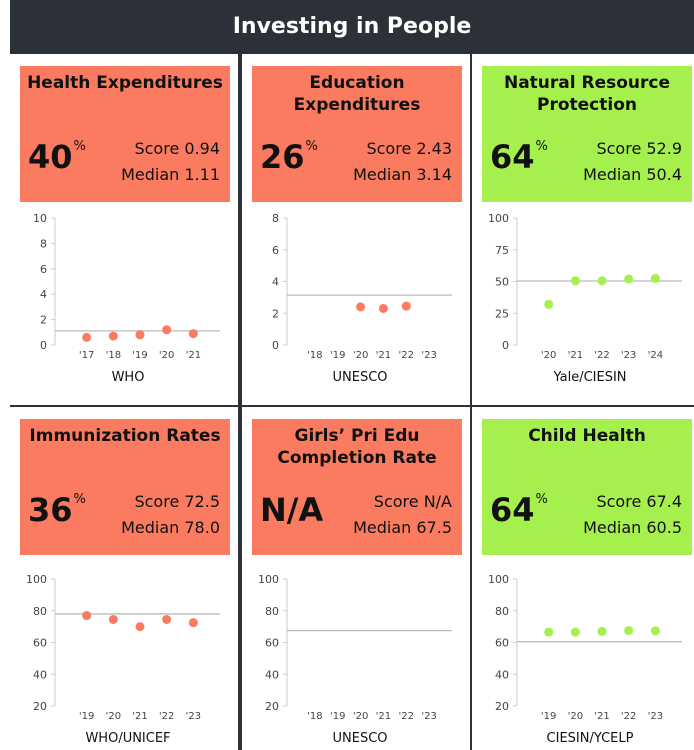  I want to click on score-value: 0.94, so click(202, 148).